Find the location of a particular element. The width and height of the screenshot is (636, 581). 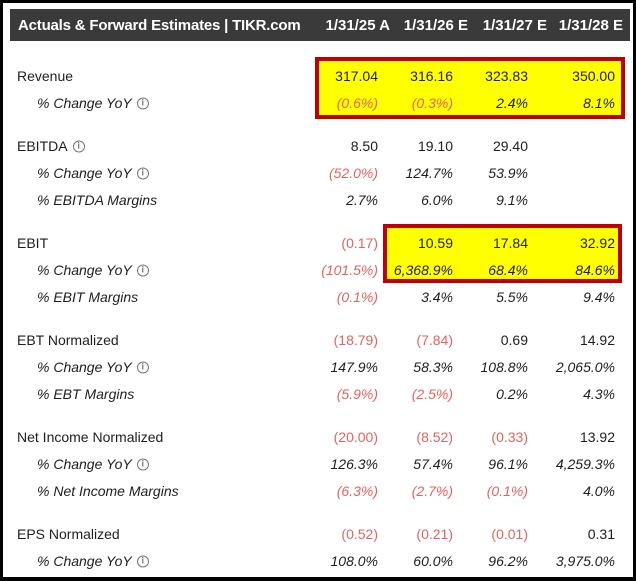

table-row: EBITDA i 8.50 19.10 29.40 is located at coordinates (318, 145).